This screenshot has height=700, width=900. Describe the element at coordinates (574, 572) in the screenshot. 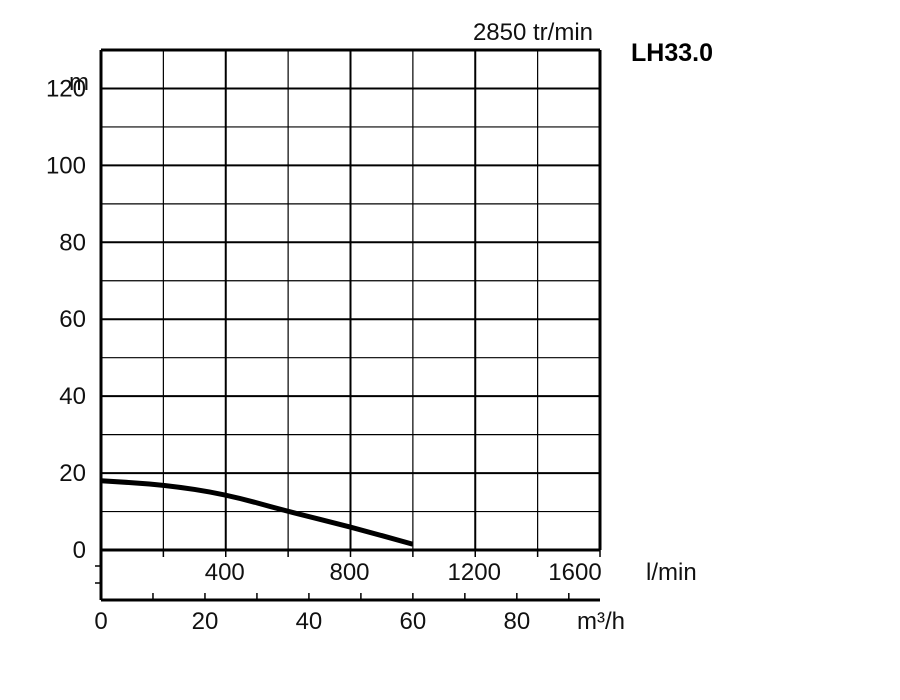

I see `x-tick-label-lmin: 1600` at that location.